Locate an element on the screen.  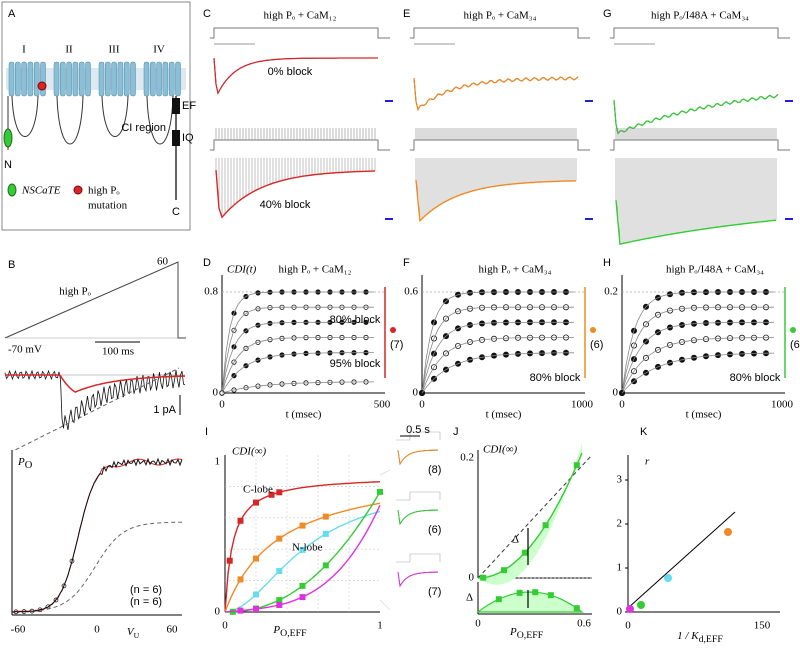
legend-nscate-icon is located at coordinates (12, 190).